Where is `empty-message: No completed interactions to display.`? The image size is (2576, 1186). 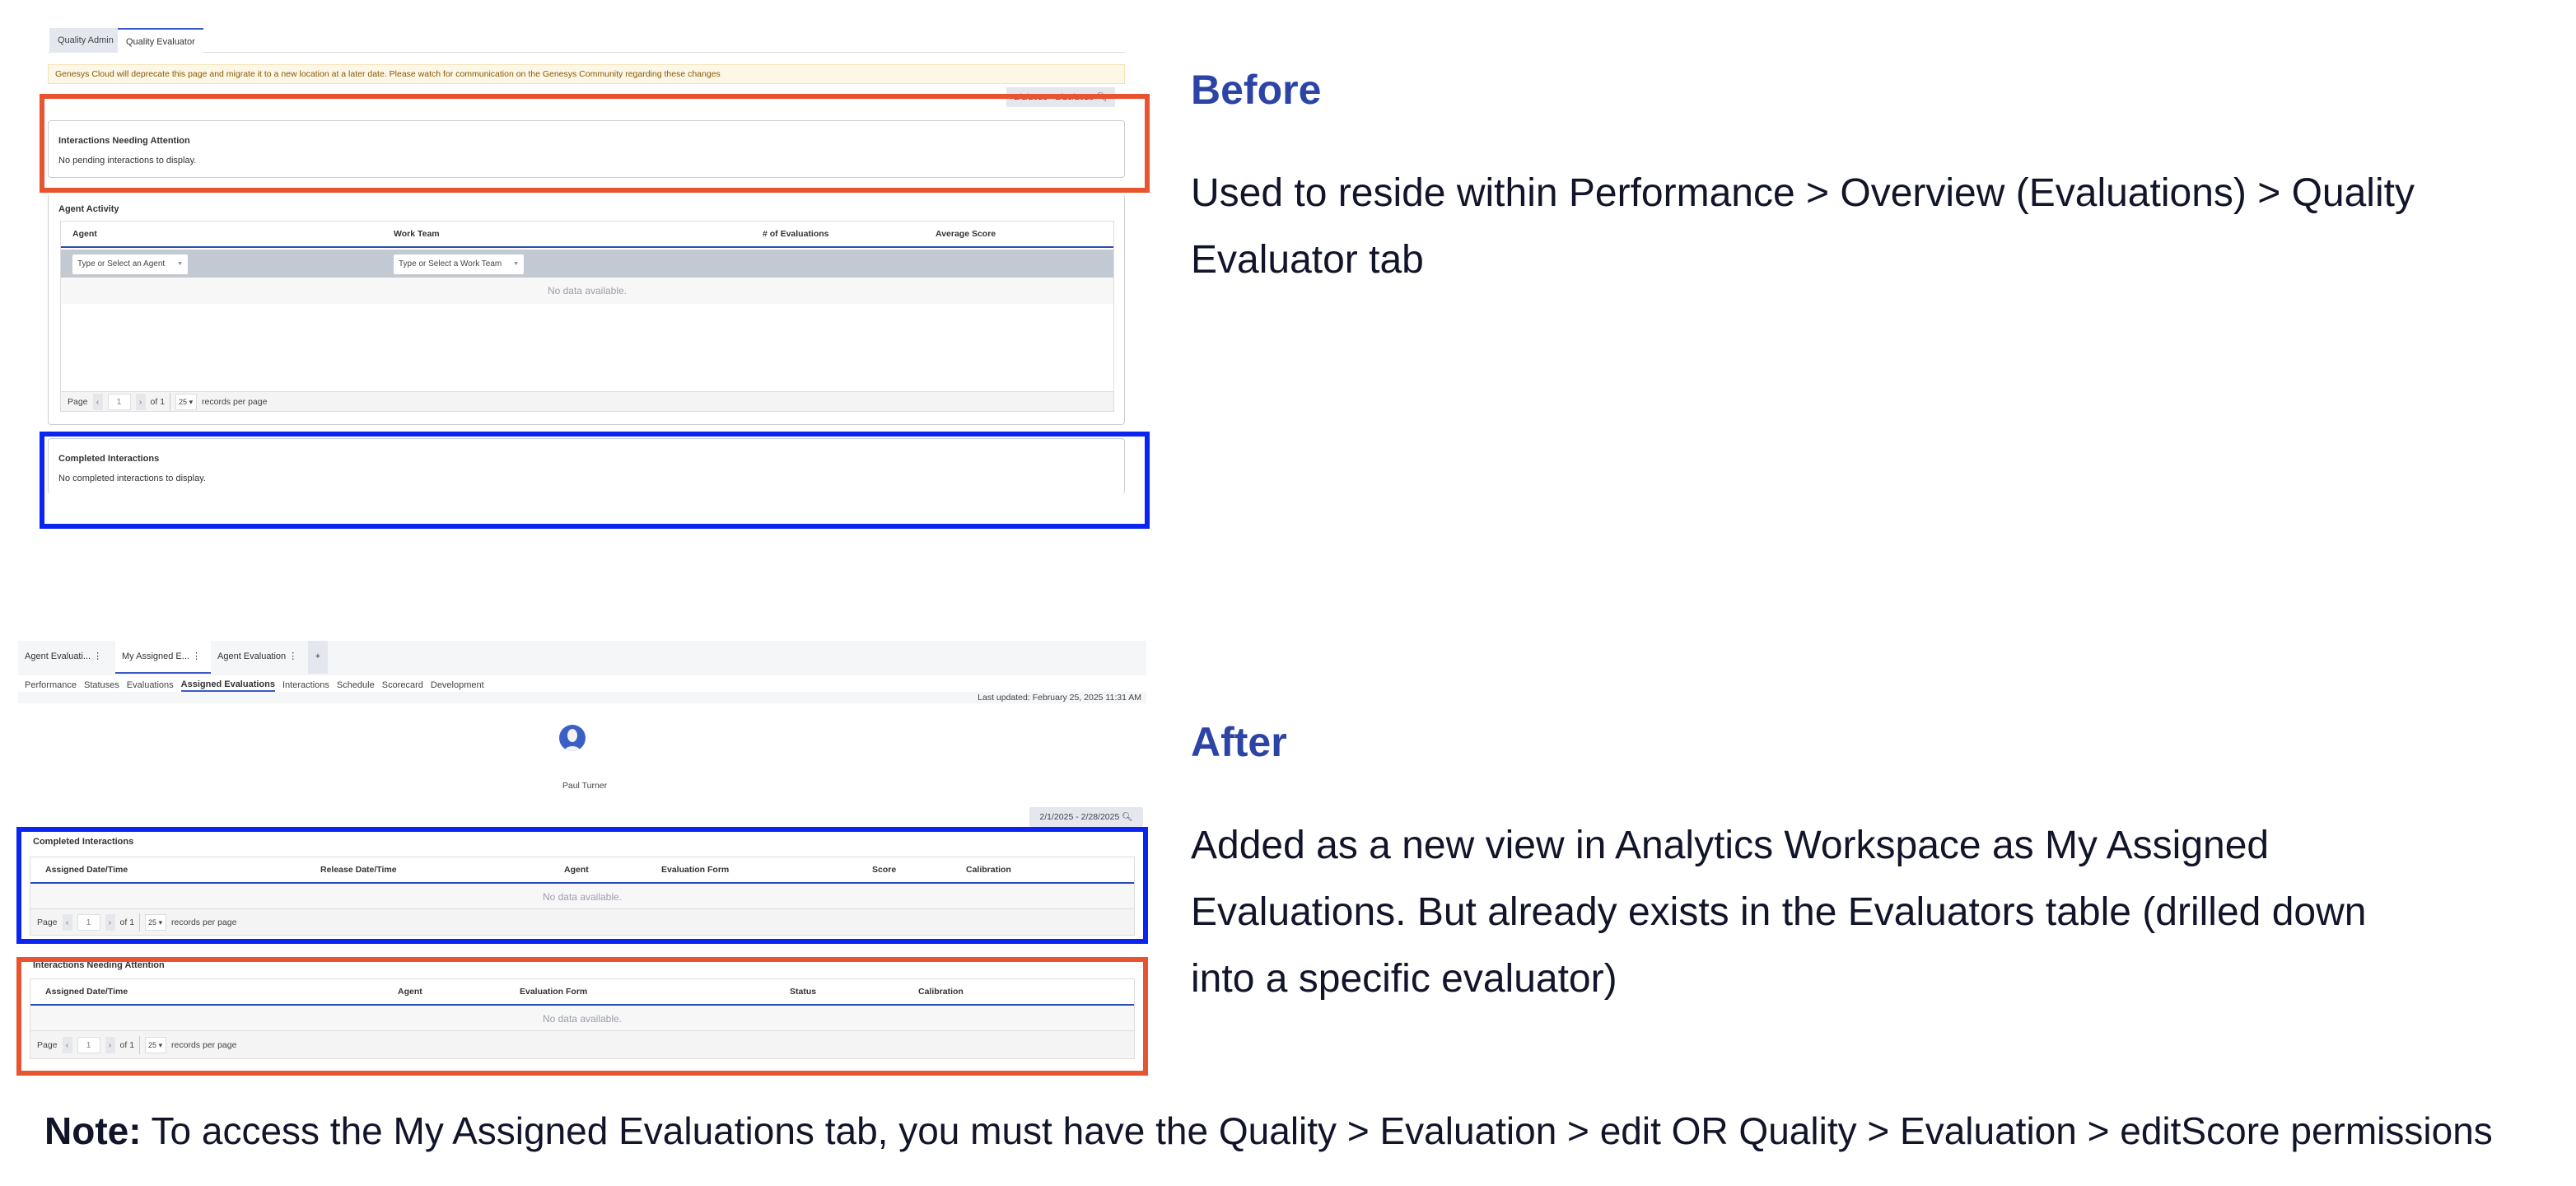
empty-message: No completed interactions to display. is located at coordinates (132, 478).